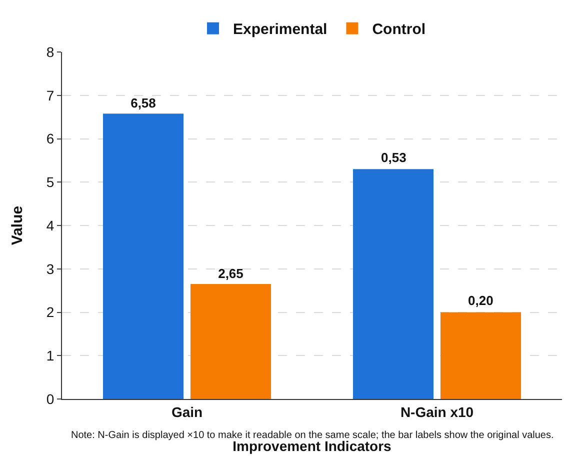 This screenshot has width=576, height=457. I want to click on y-tick-label: 1, so click(50, 356).